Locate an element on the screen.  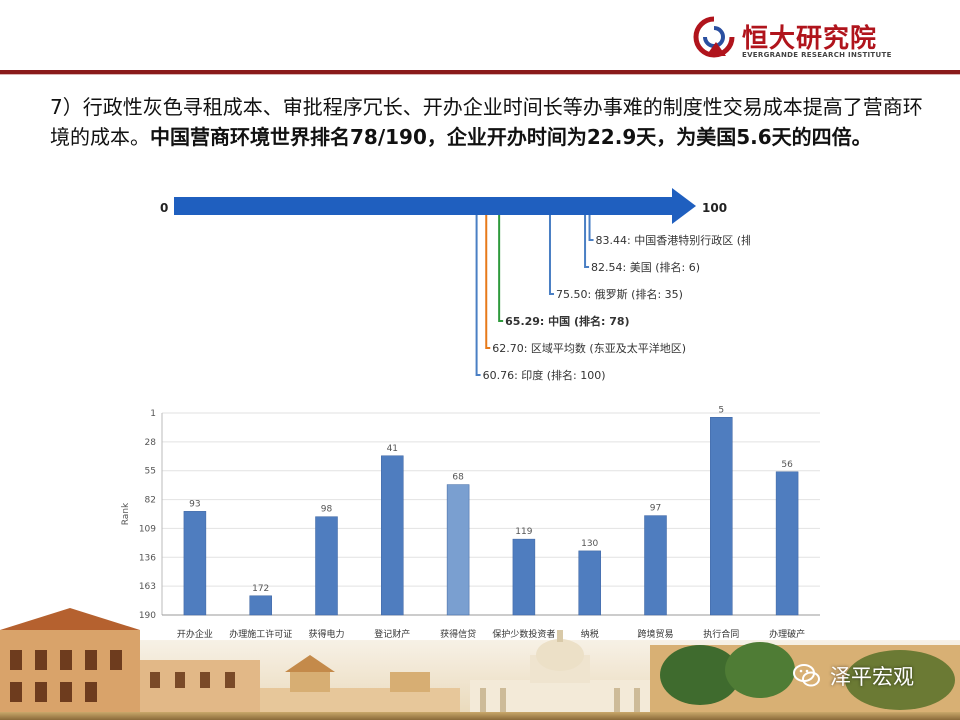
score-label: 82.54: 美国 (排名: 6) is located at coordinates (645, 267).